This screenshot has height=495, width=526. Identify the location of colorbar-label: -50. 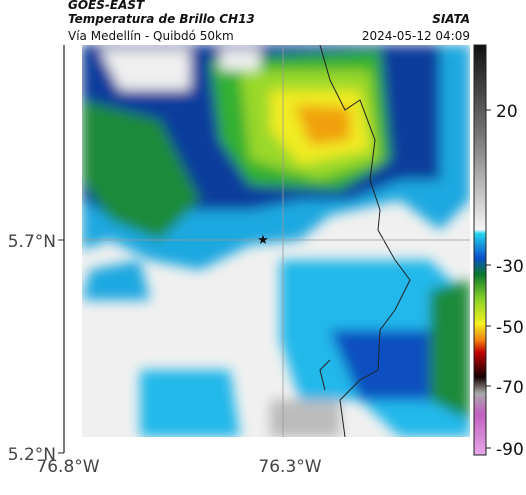
(510, 328).